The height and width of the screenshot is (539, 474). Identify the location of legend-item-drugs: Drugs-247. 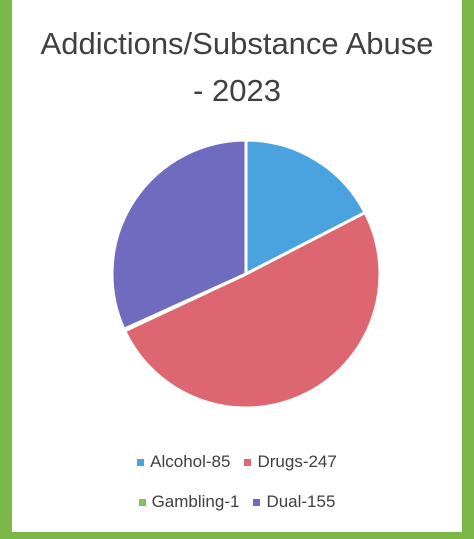
(290, 462).